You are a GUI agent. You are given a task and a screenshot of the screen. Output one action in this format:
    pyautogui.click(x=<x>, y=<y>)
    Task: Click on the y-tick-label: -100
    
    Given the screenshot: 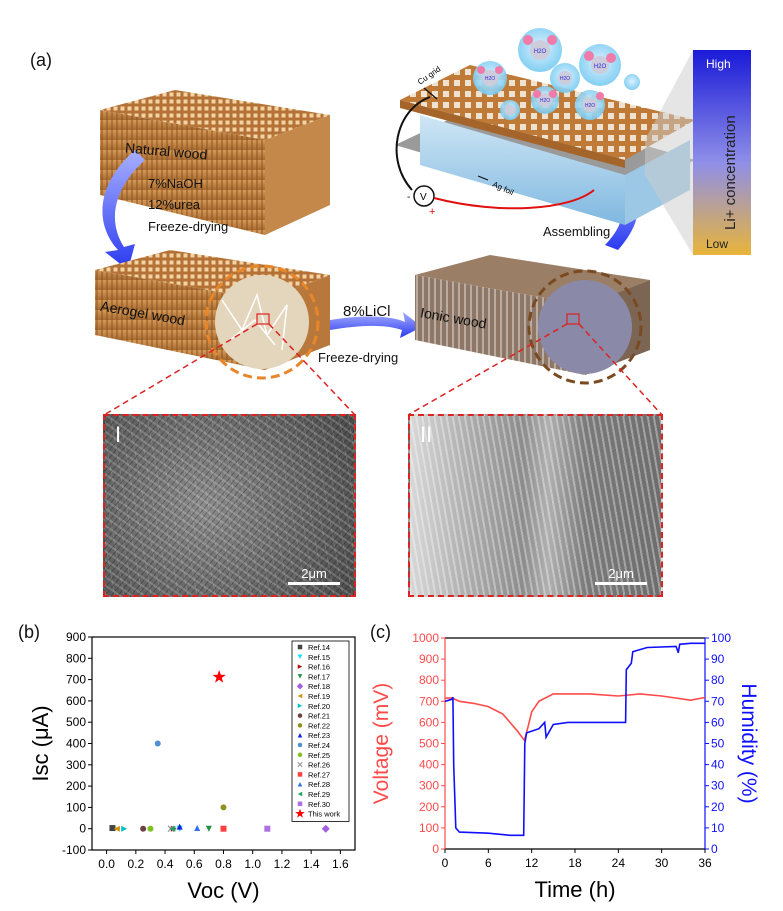 What is the action you would take?
    pyautogui.click(x=74, y=850)
    